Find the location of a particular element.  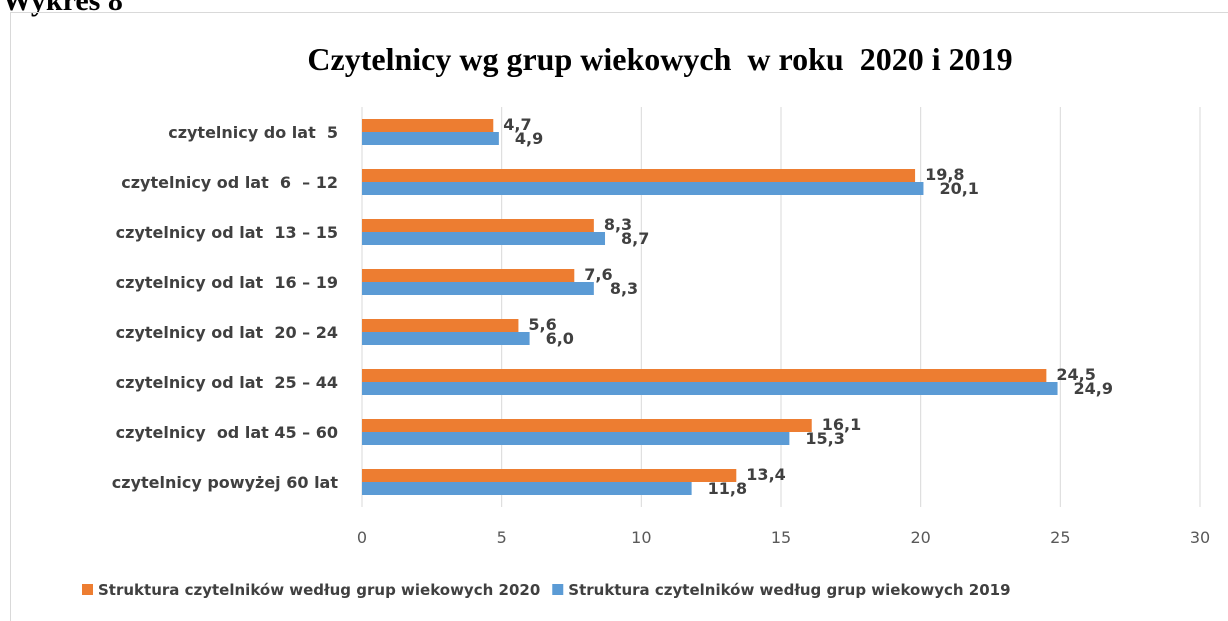

y-tick-label: czytelnicy od lat 45 – 60 is located at coordinates (227, 432).